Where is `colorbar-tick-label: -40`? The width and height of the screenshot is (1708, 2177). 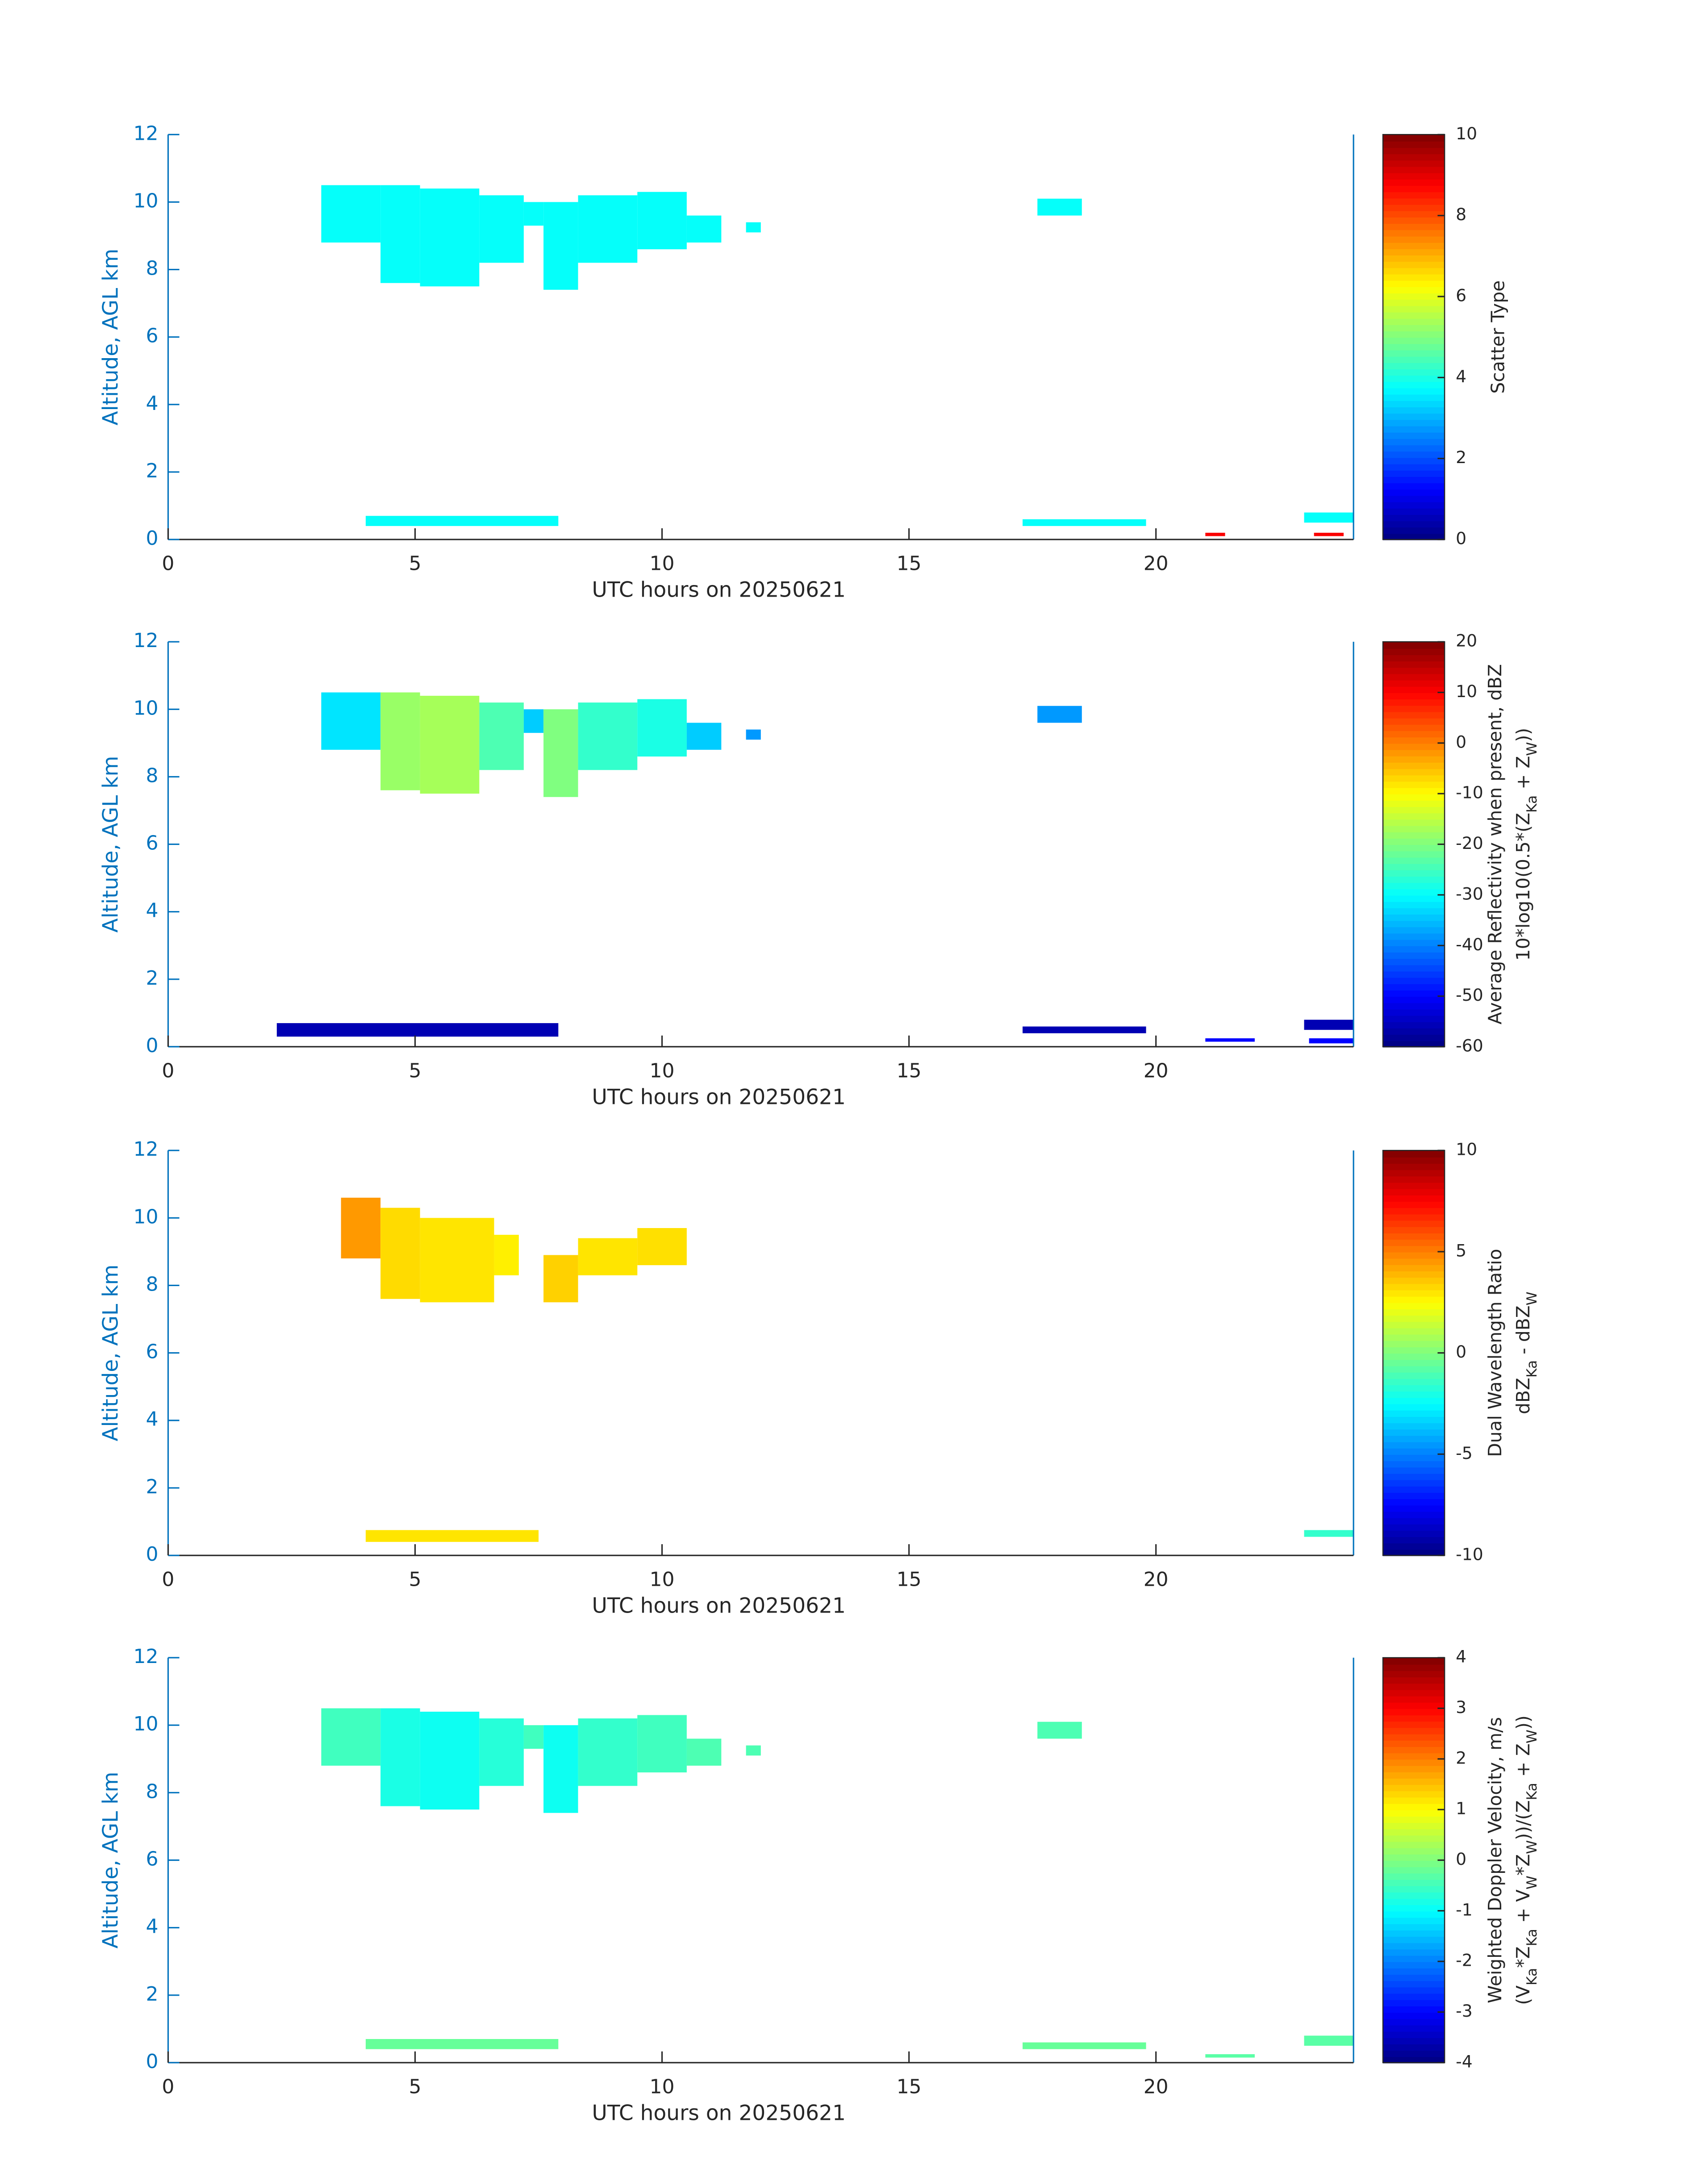 colorbar-tick-label: -40 is located at coordinates (1469, 944).